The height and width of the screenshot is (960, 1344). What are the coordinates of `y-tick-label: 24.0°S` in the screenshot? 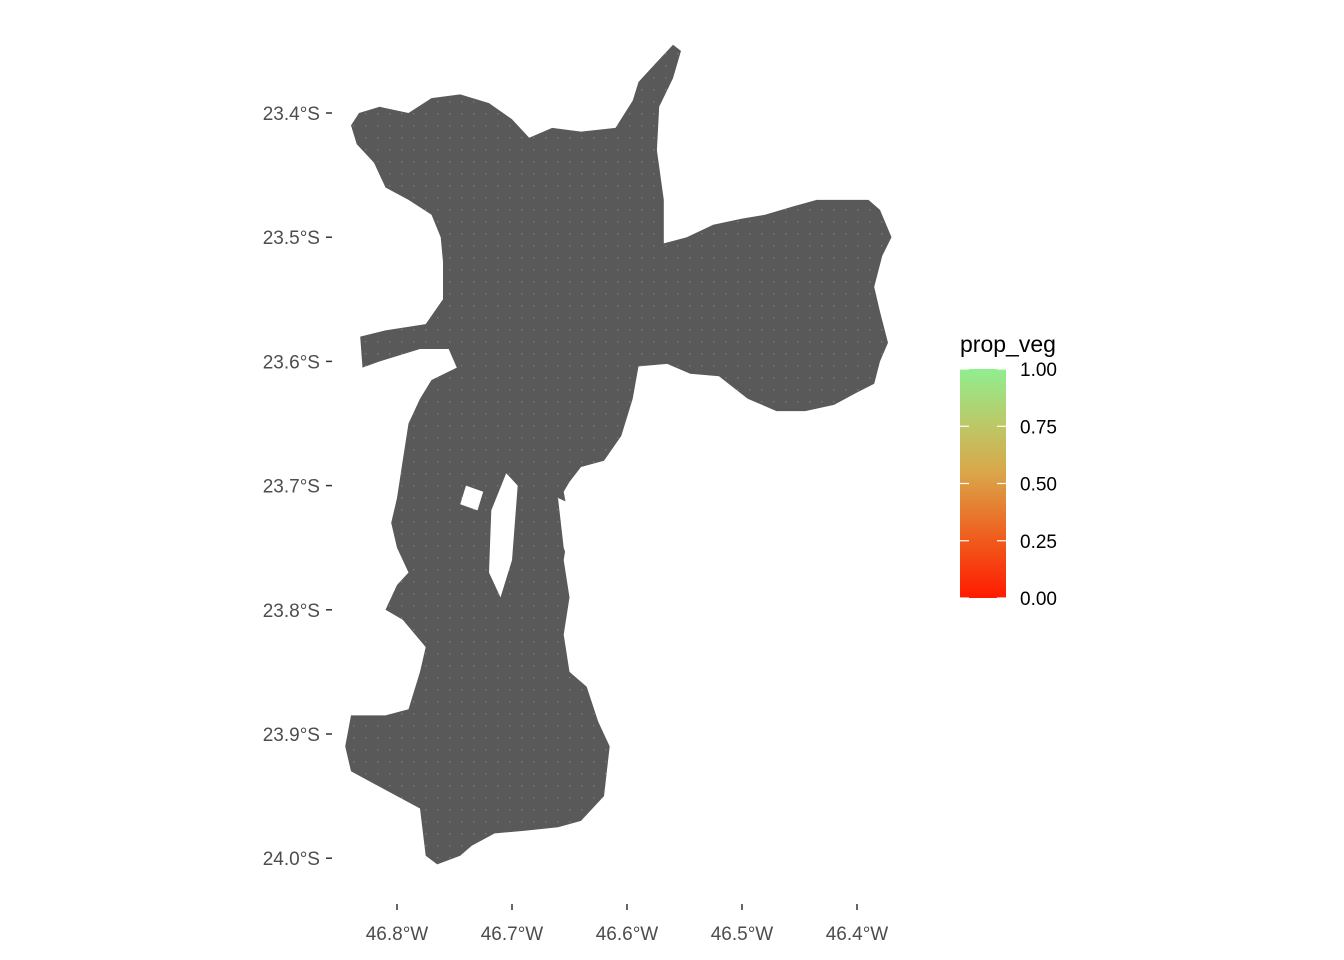 It's located at (291, 859).